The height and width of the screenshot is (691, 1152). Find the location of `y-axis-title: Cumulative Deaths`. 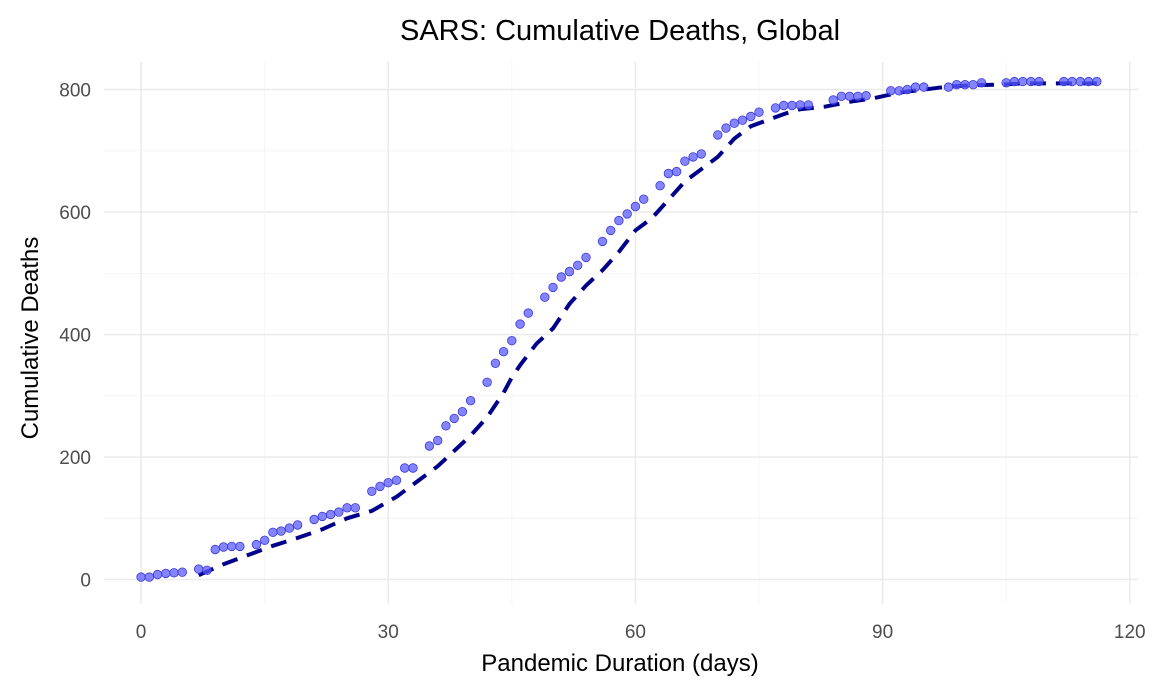

y-axis-title: Cumulative Deaths is located at coordinates (30, 338).